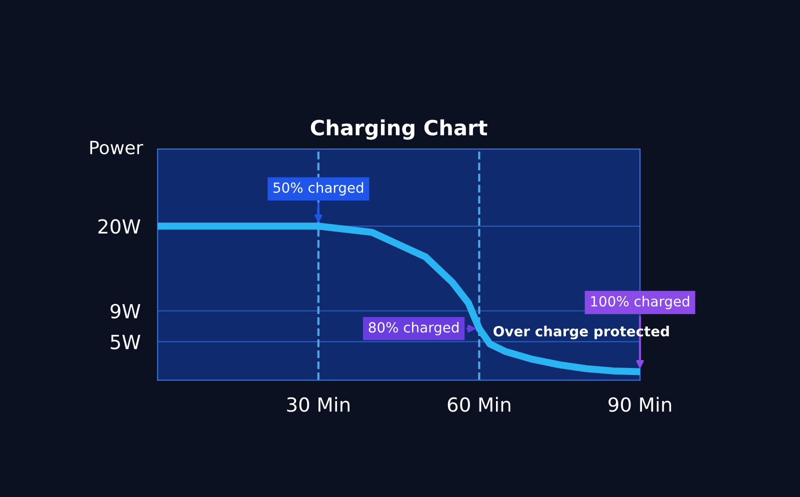 The image size is (800, 497). I want to click on y-axis-title: Power, so click(117, 147).